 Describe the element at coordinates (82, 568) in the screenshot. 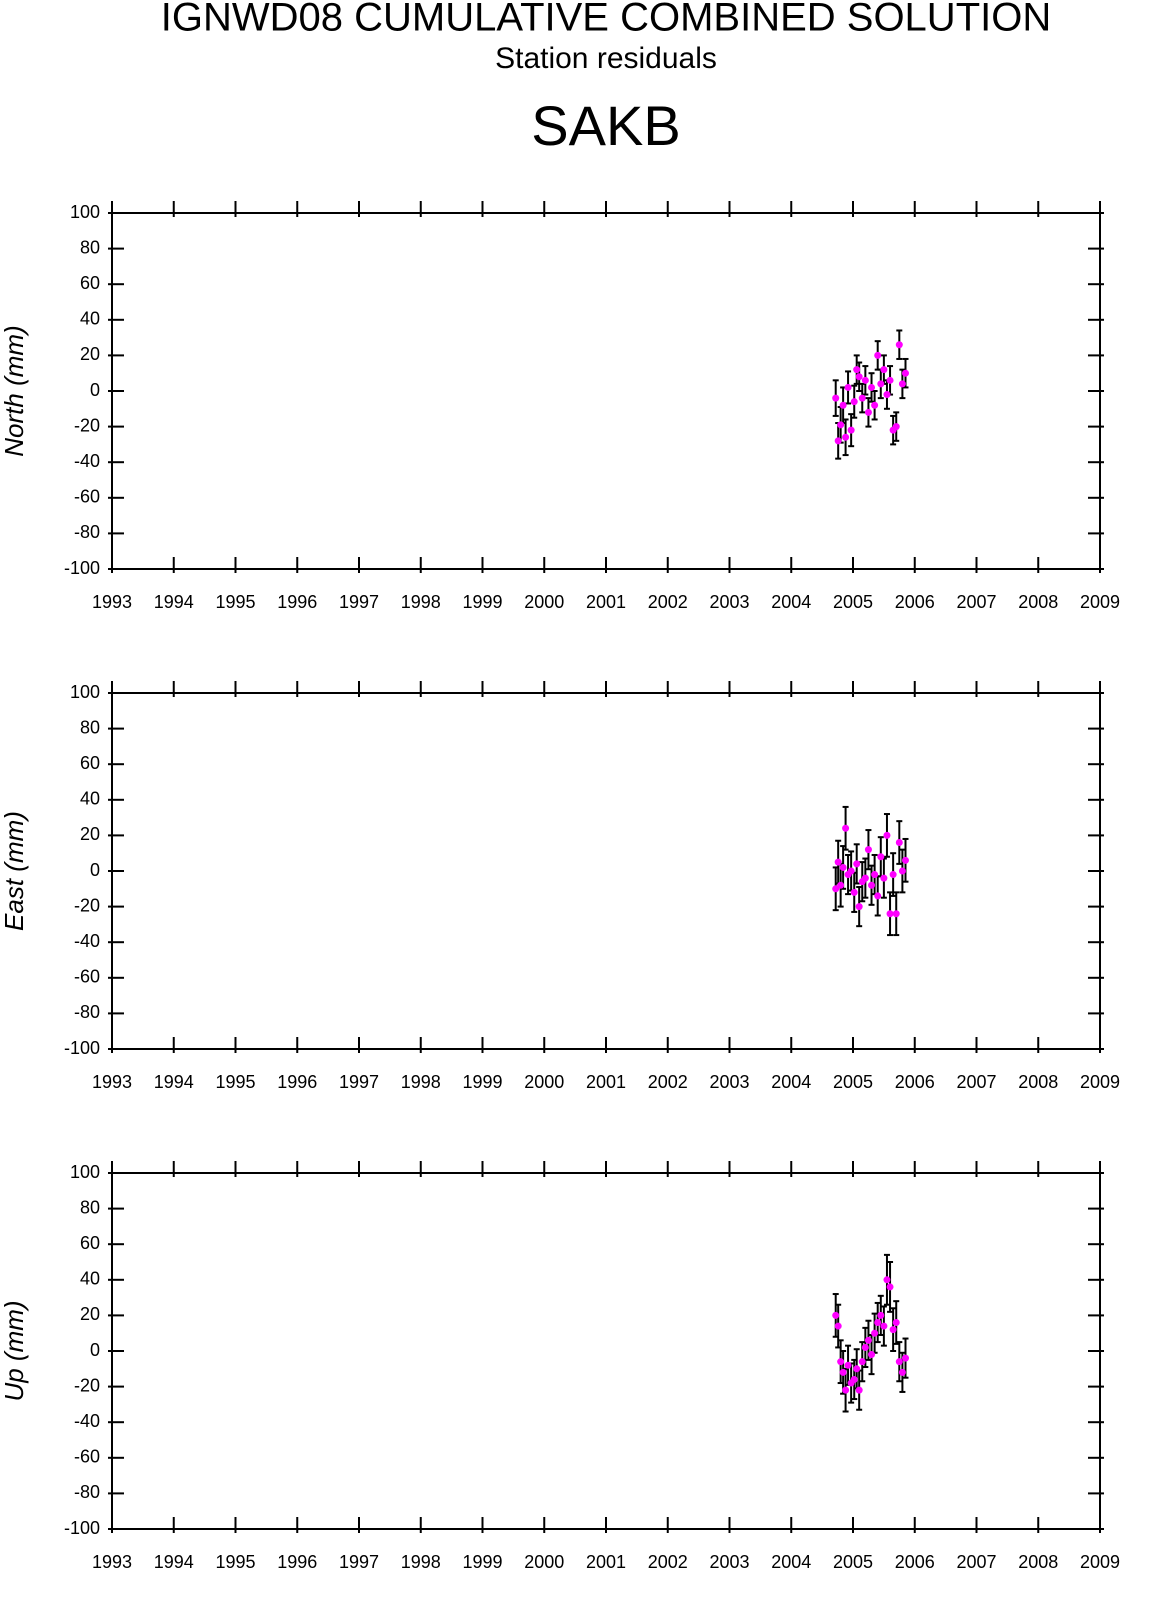

I see `y-tick-label: -100` at that location.